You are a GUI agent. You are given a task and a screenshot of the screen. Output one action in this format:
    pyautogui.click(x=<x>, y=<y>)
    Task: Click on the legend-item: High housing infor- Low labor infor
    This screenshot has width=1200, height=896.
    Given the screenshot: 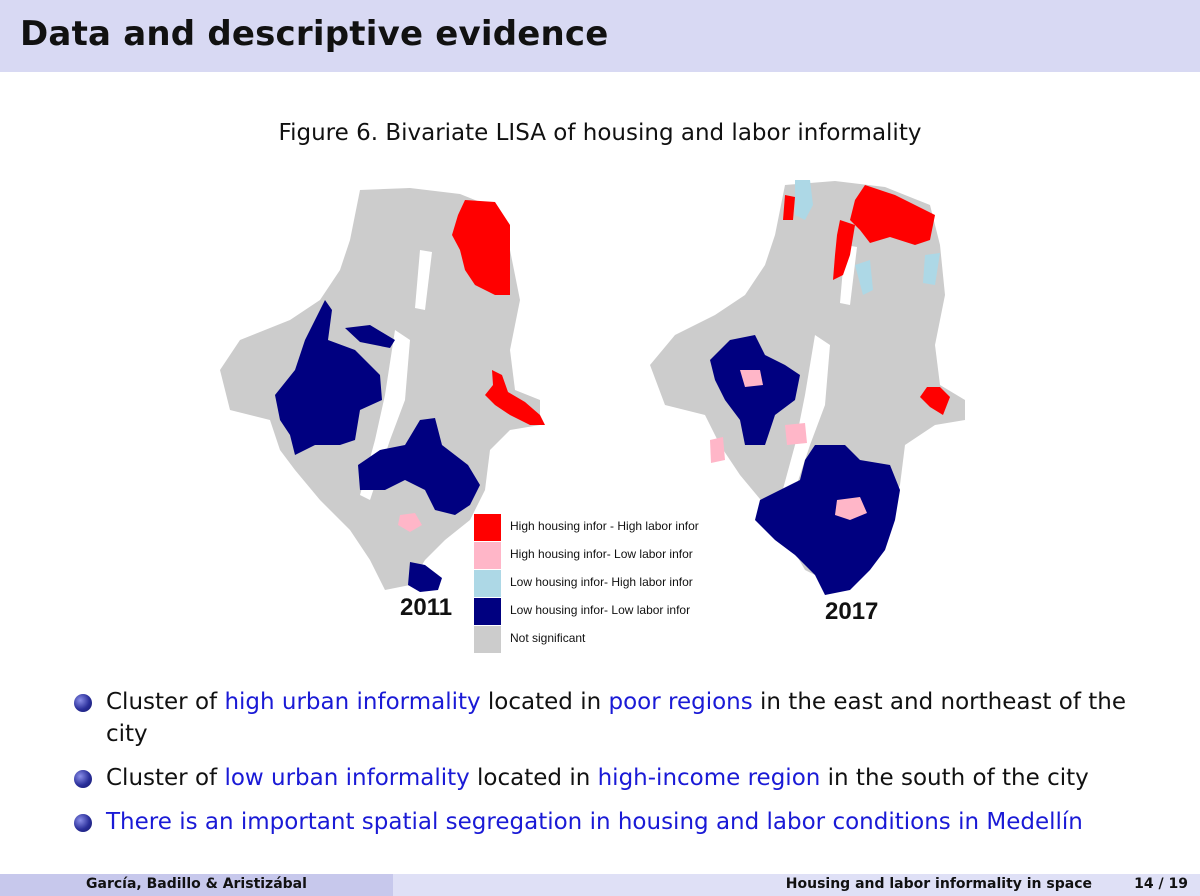 What is the action you would take?
    pyautogui.click(x=604, y=554)
    